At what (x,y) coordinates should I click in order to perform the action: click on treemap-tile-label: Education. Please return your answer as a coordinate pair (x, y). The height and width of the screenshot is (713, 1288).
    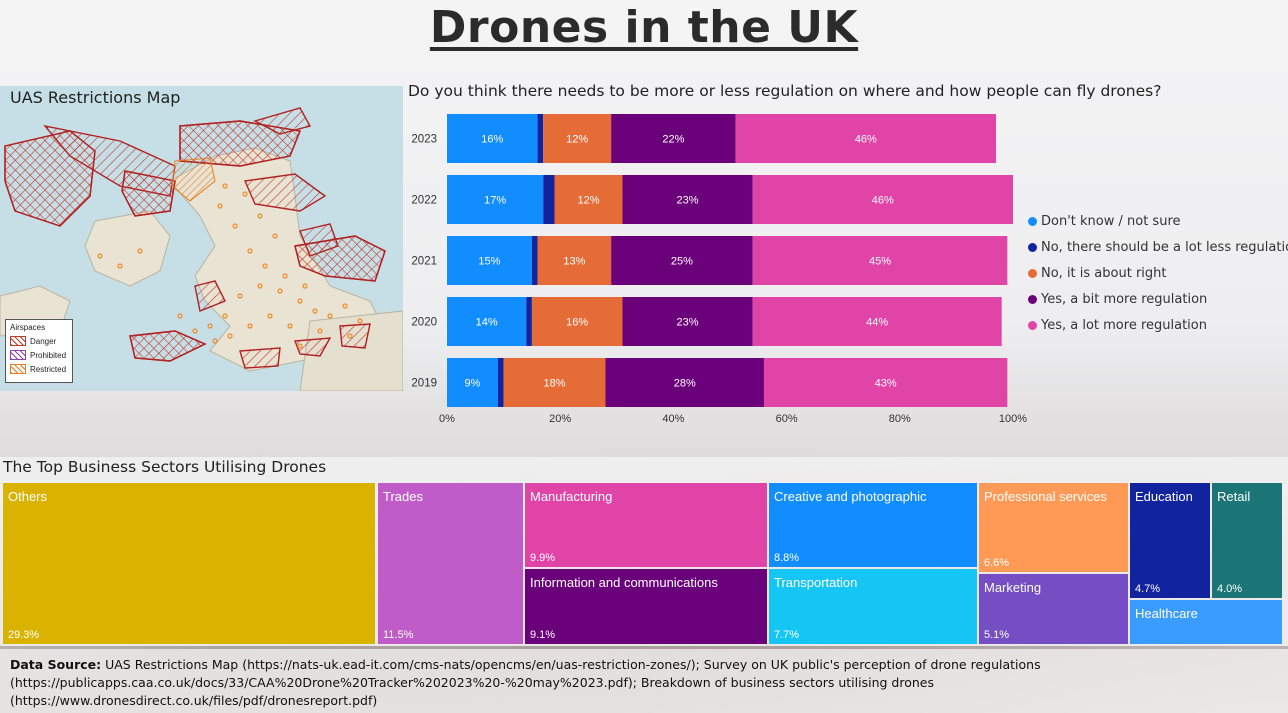
    Looking at the image, I should click on (1164, 496).